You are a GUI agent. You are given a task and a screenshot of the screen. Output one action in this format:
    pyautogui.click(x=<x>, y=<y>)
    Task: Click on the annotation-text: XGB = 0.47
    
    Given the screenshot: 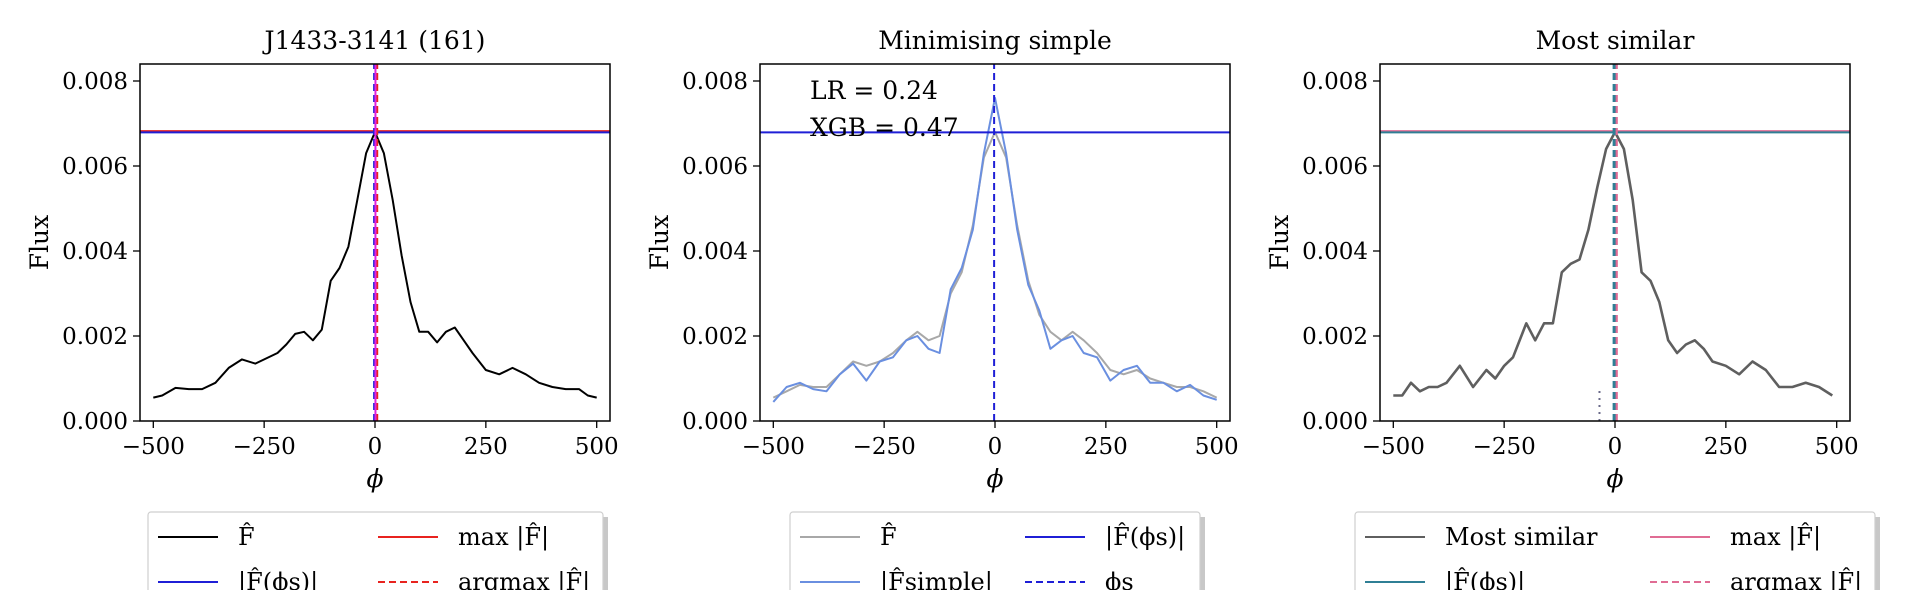 What is the action you would take?
    pyautogui.click(x=884, y=127)
    